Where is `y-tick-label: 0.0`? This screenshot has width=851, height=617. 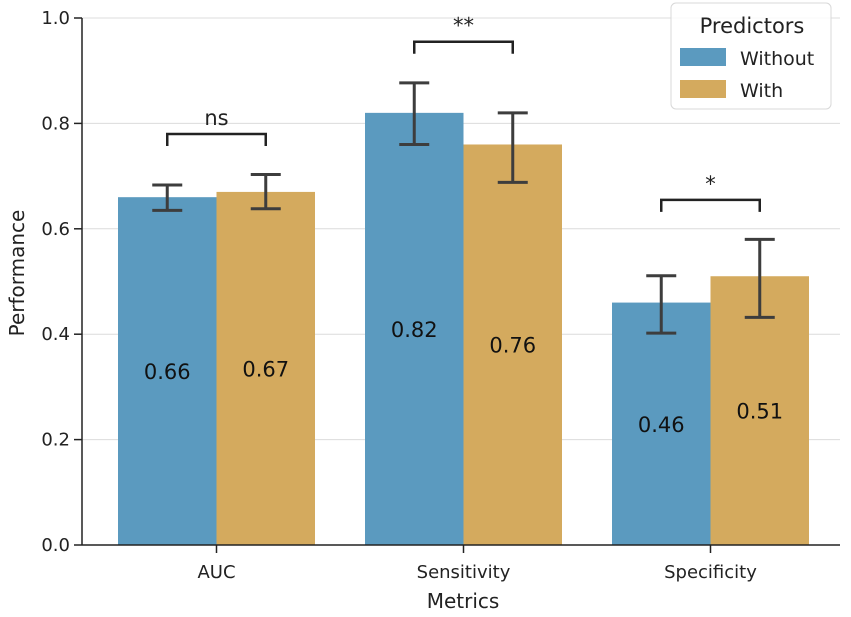
y-tick-label: 0.0 is located at coordinates (55, 545).